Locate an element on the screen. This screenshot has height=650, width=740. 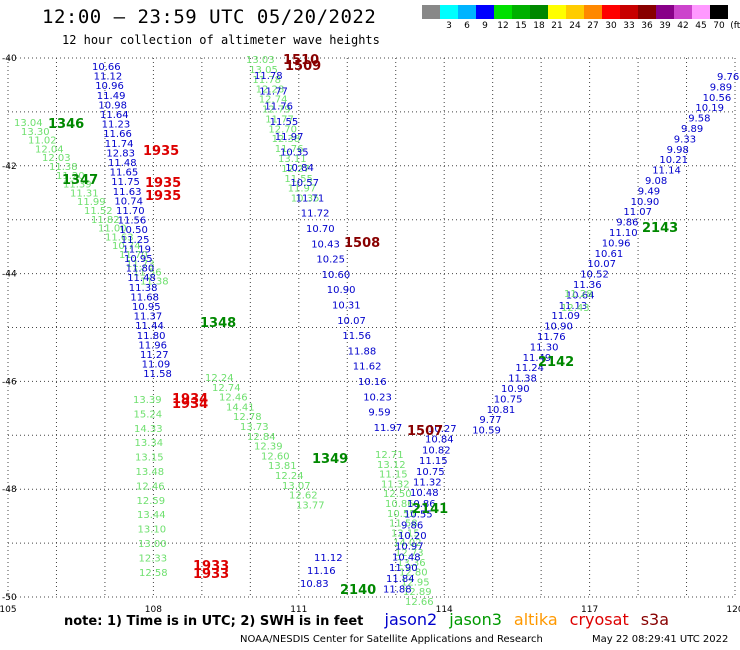
wave-height-value: 10.90 is located at coordinates (341, 290).